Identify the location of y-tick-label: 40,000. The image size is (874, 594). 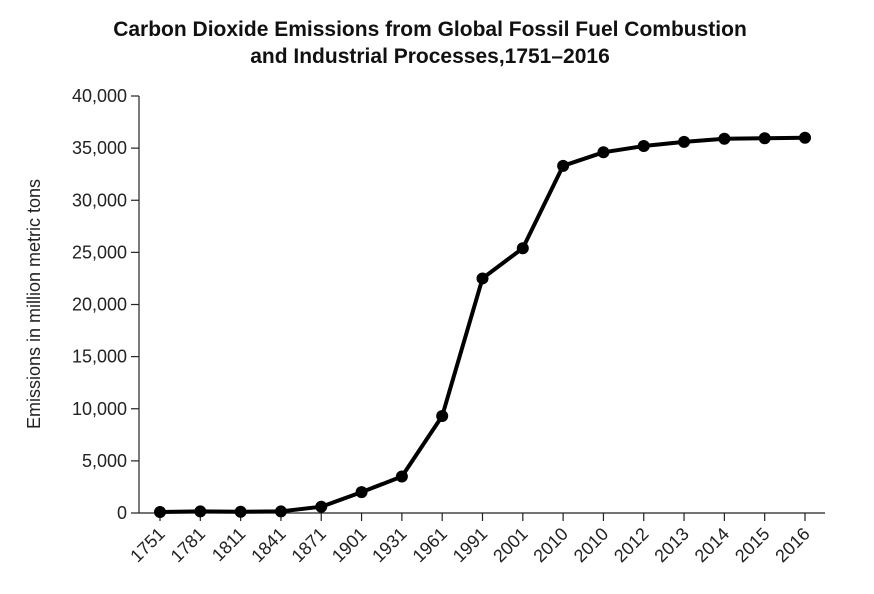
(99, 96).